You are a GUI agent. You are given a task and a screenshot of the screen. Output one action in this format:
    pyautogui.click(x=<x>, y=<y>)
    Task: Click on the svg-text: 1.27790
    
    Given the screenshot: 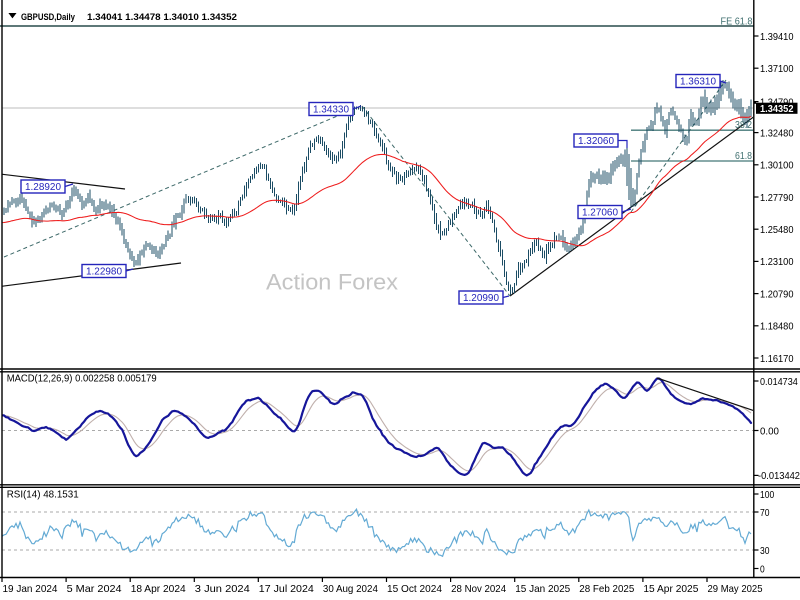 What is the action you would take?
    pyautogui.click(x=777, y=198)
    